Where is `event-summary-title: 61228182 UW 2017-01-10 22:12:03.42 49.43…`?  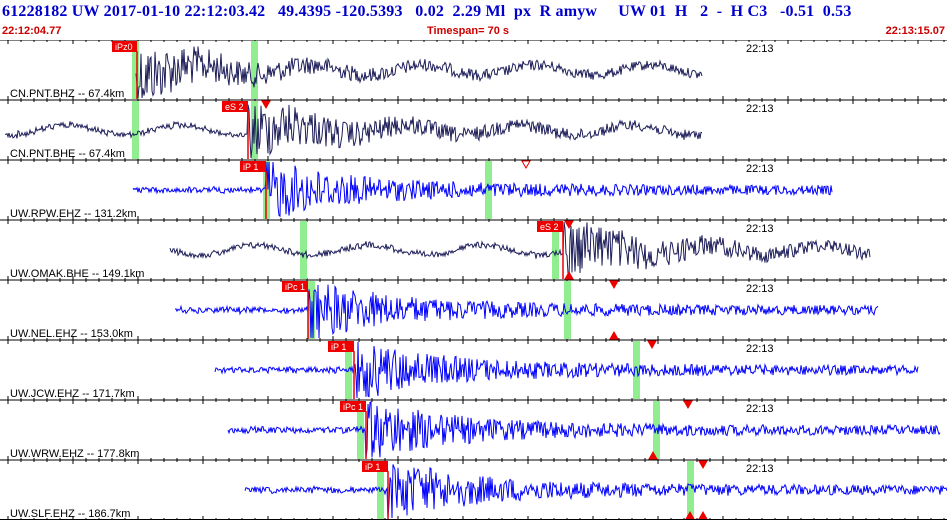
event-summary-title: 61228182 UW 2017-01-10 22:12:03.42 49.43… is located at coordinates (427, 11).